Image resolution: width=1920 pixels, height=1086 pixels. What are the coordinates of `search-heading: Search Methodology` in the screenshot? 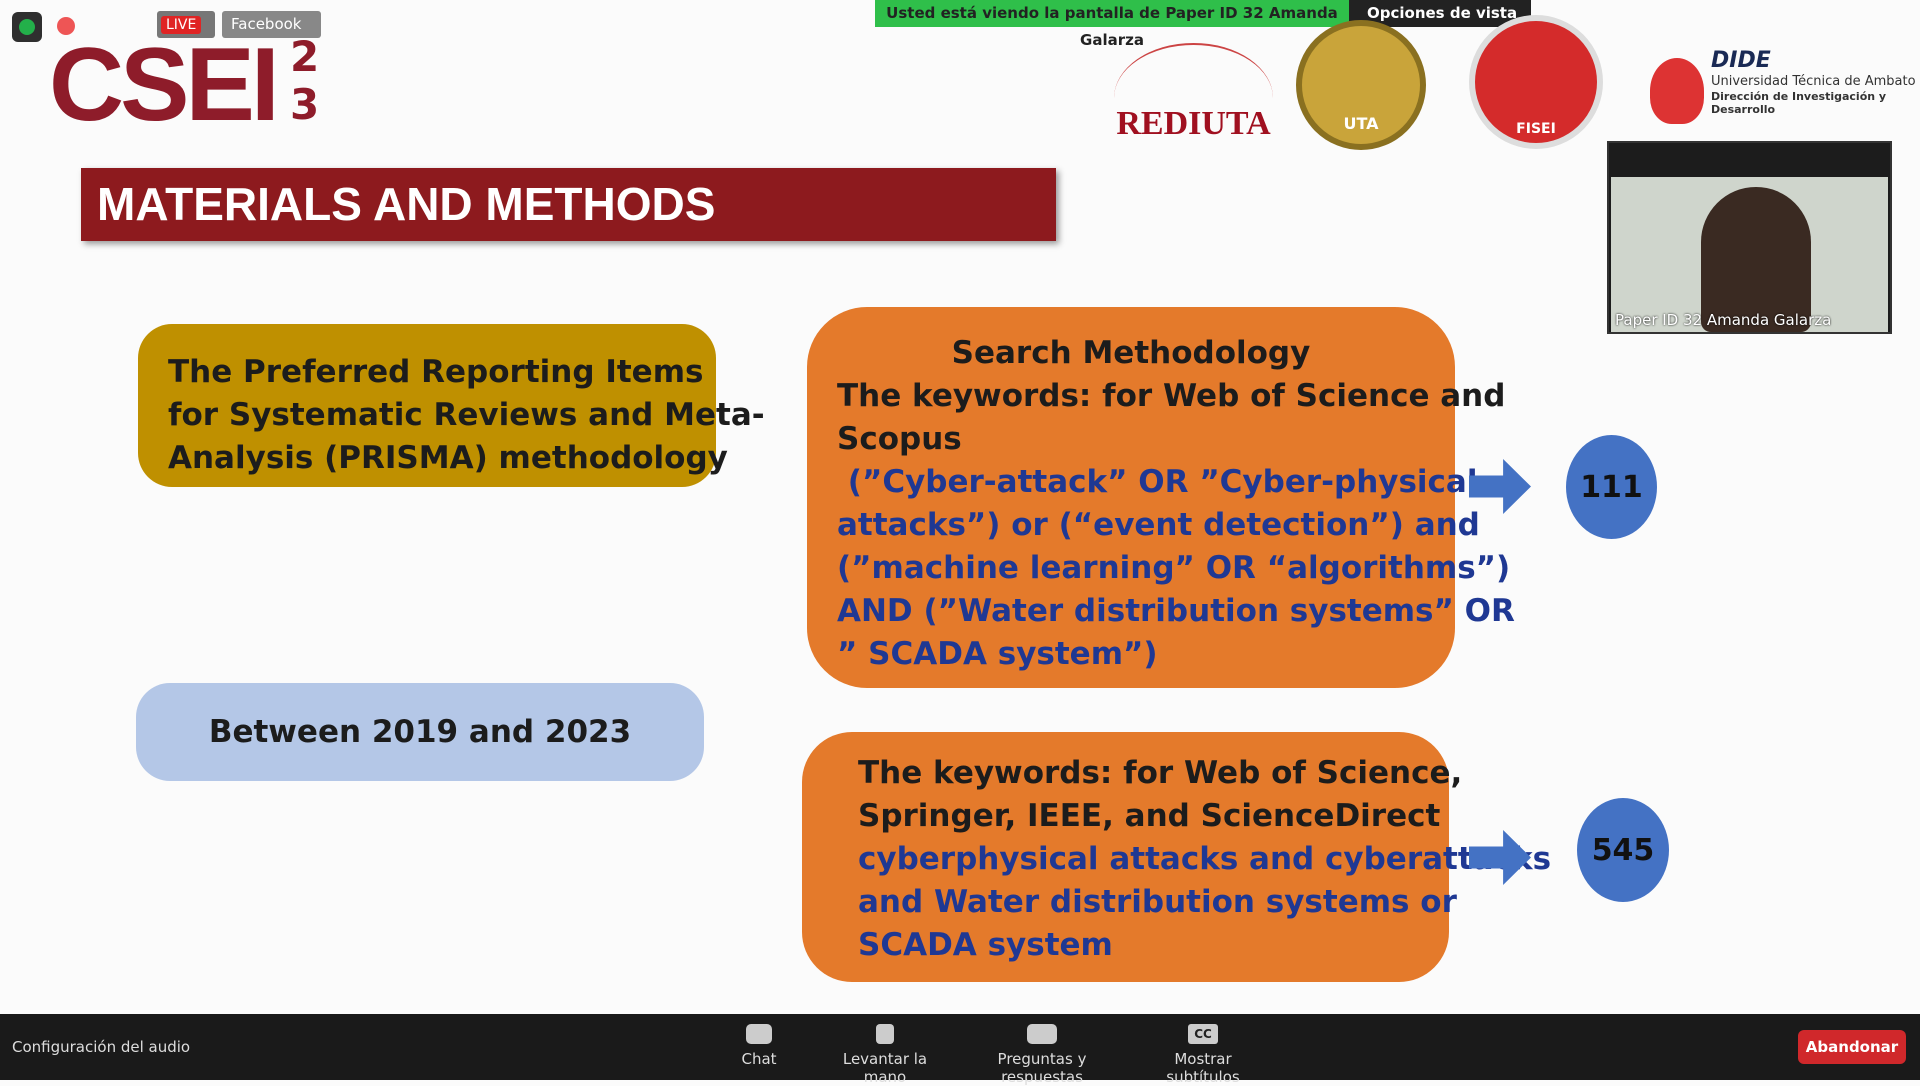 It's located at (1131, 353).